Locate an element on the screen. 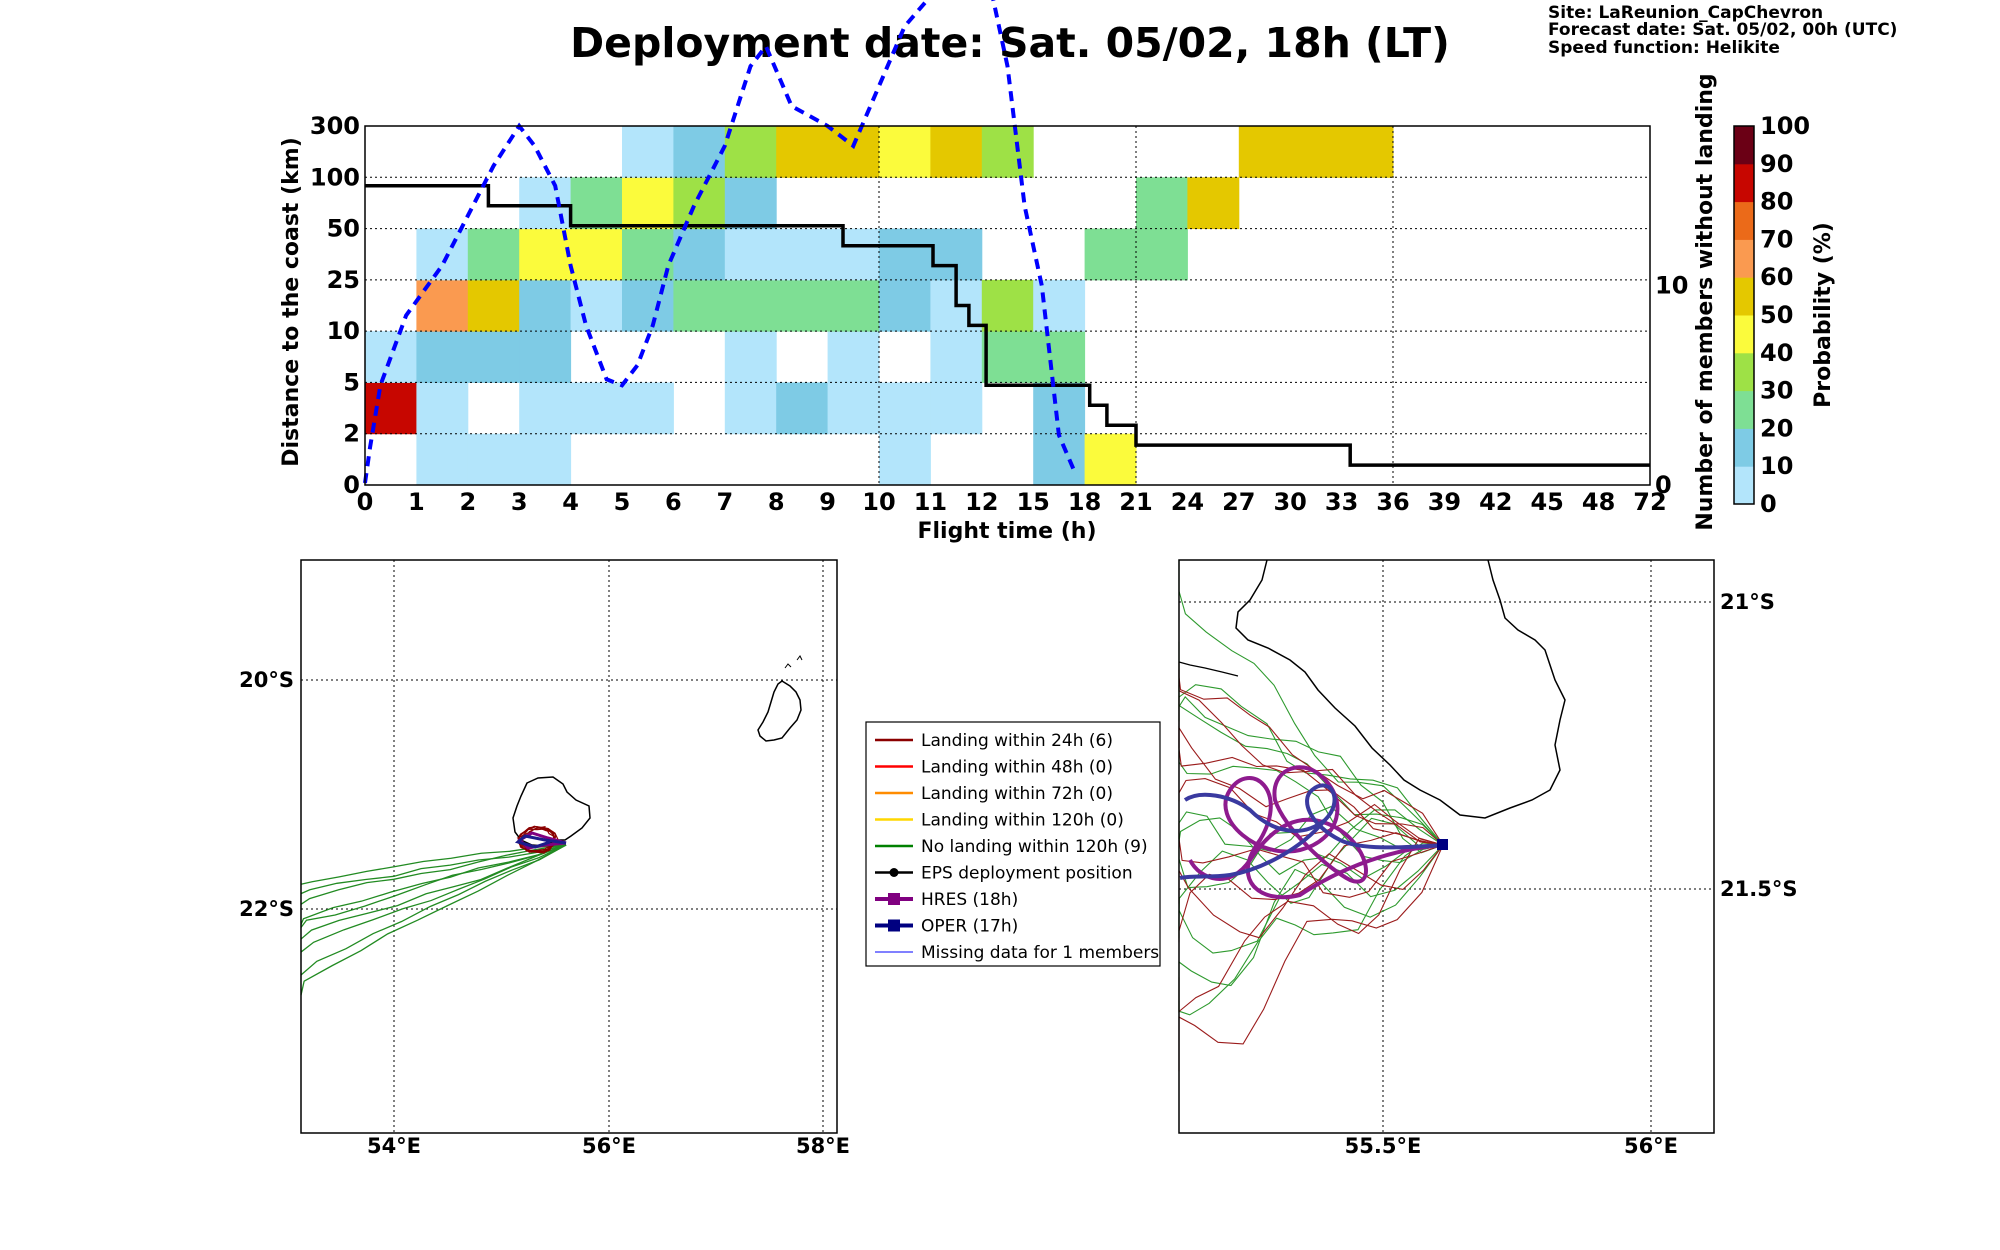  heatmap-y-axis-label: Distance to the coast (km) is located at coordinates (291, 302).